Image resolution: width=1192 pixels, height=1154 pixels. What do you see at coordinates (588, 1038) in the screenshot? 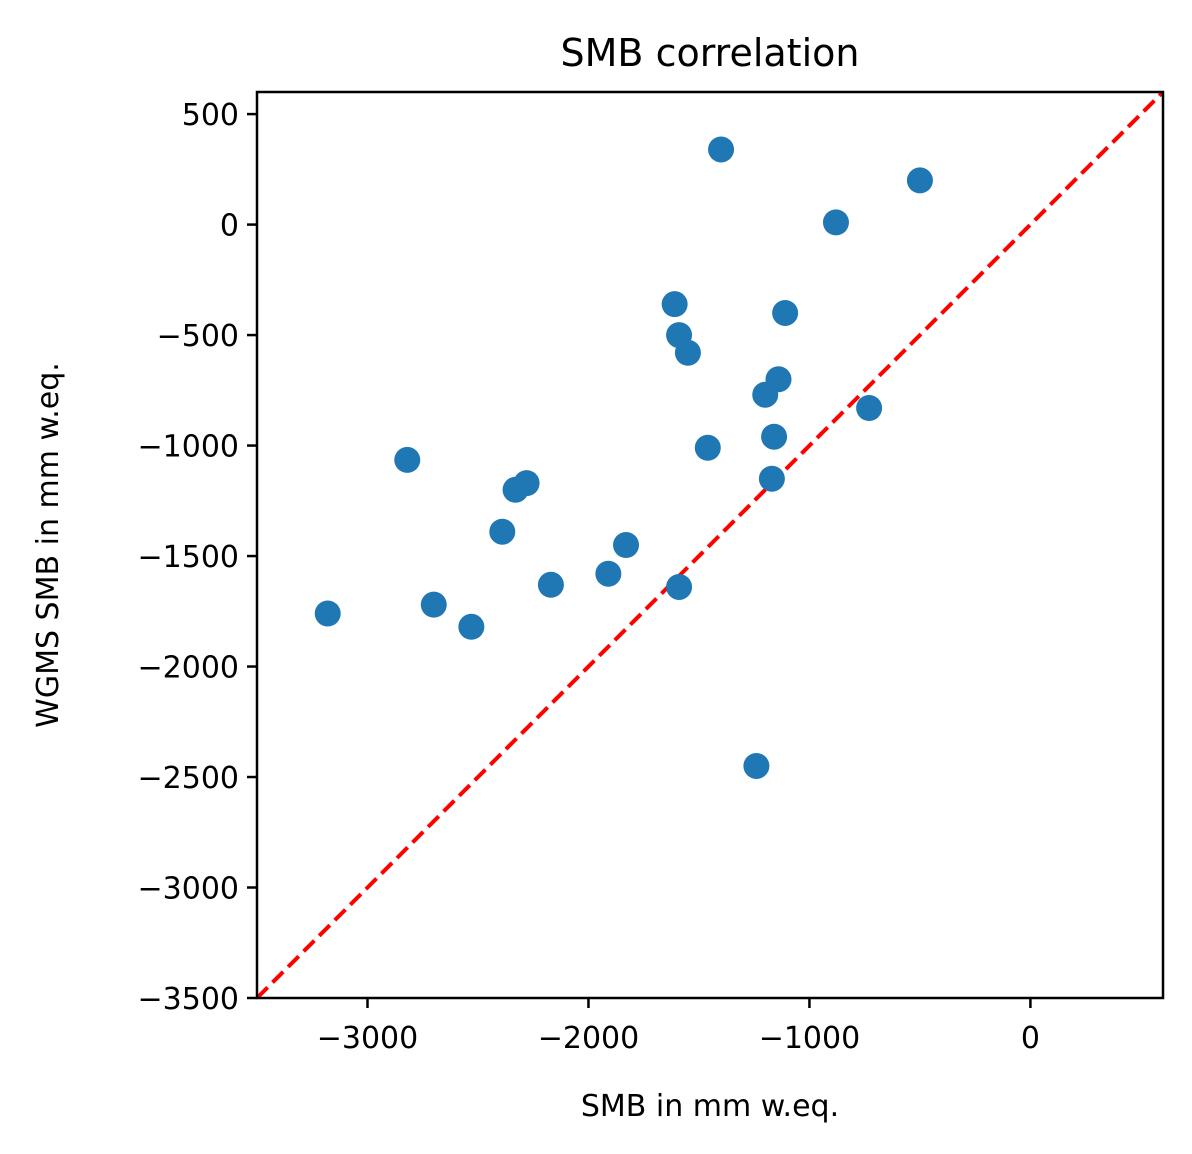
I see `x-tick-label: −2000` at bounding box center [588, 1038].